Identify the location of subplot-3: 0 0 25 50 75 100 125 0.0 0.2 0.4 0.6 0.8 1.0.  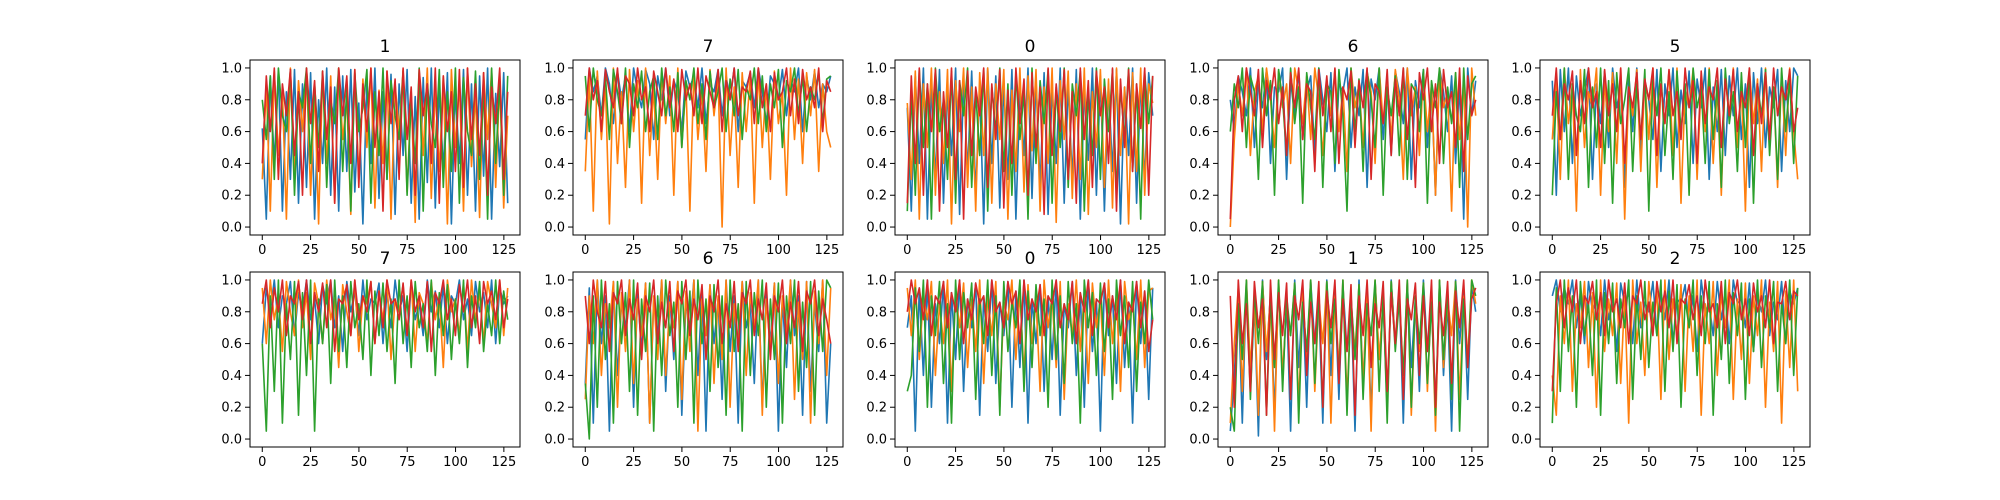
(1016, 147).